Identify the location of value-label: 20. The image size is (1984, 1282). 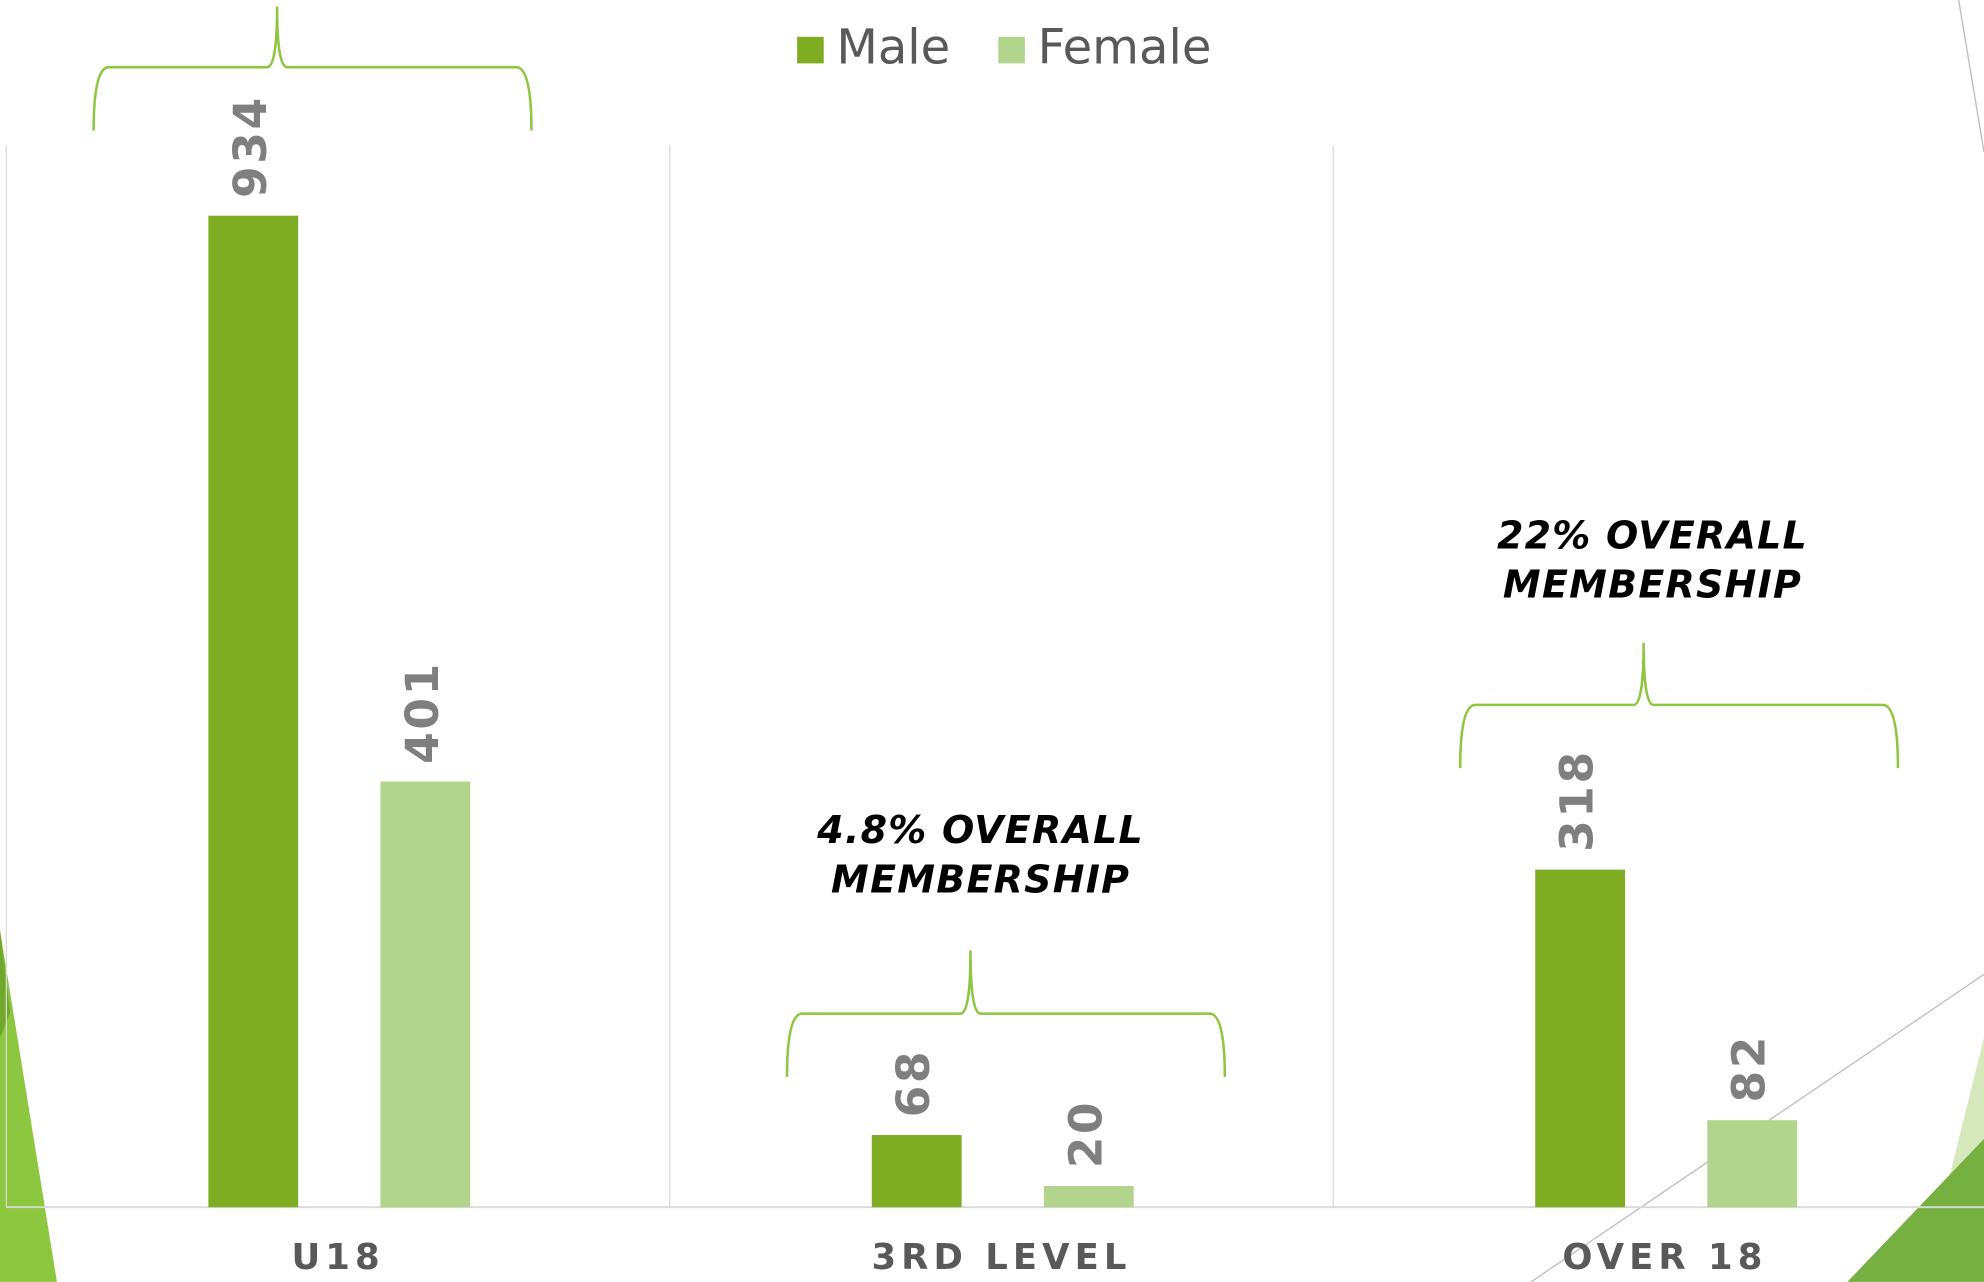
(1085, 1134).